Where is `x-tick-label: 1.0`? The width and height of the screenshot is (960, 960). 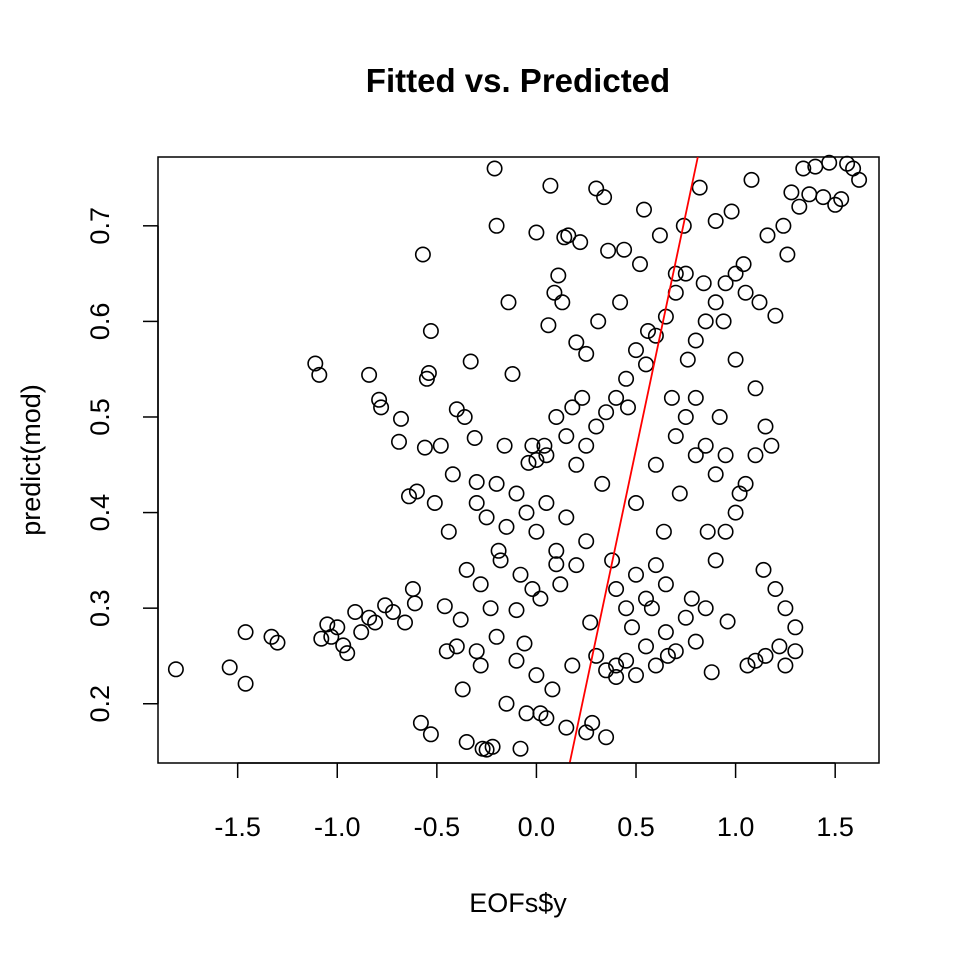 x-tick-label: 1.0 is located at coordinates (736, 827).